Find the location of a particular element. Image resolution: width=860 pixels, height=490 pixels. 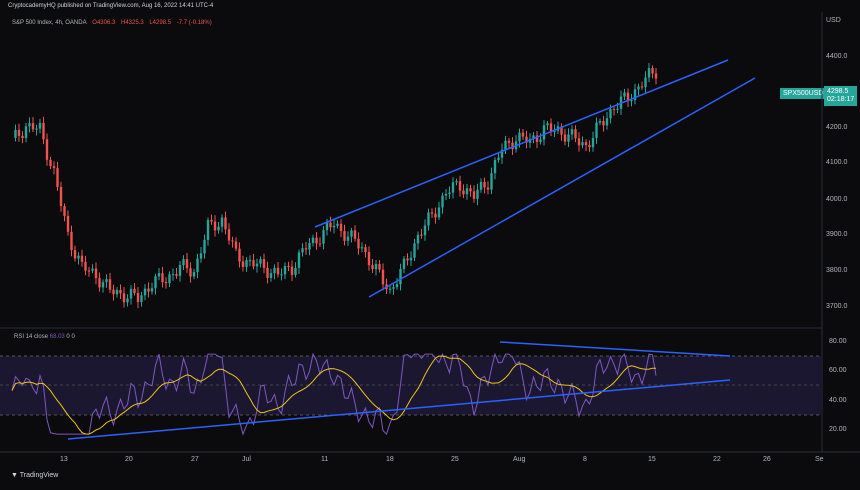

price-label: 4400.0 is located at coordinates (837, 56).